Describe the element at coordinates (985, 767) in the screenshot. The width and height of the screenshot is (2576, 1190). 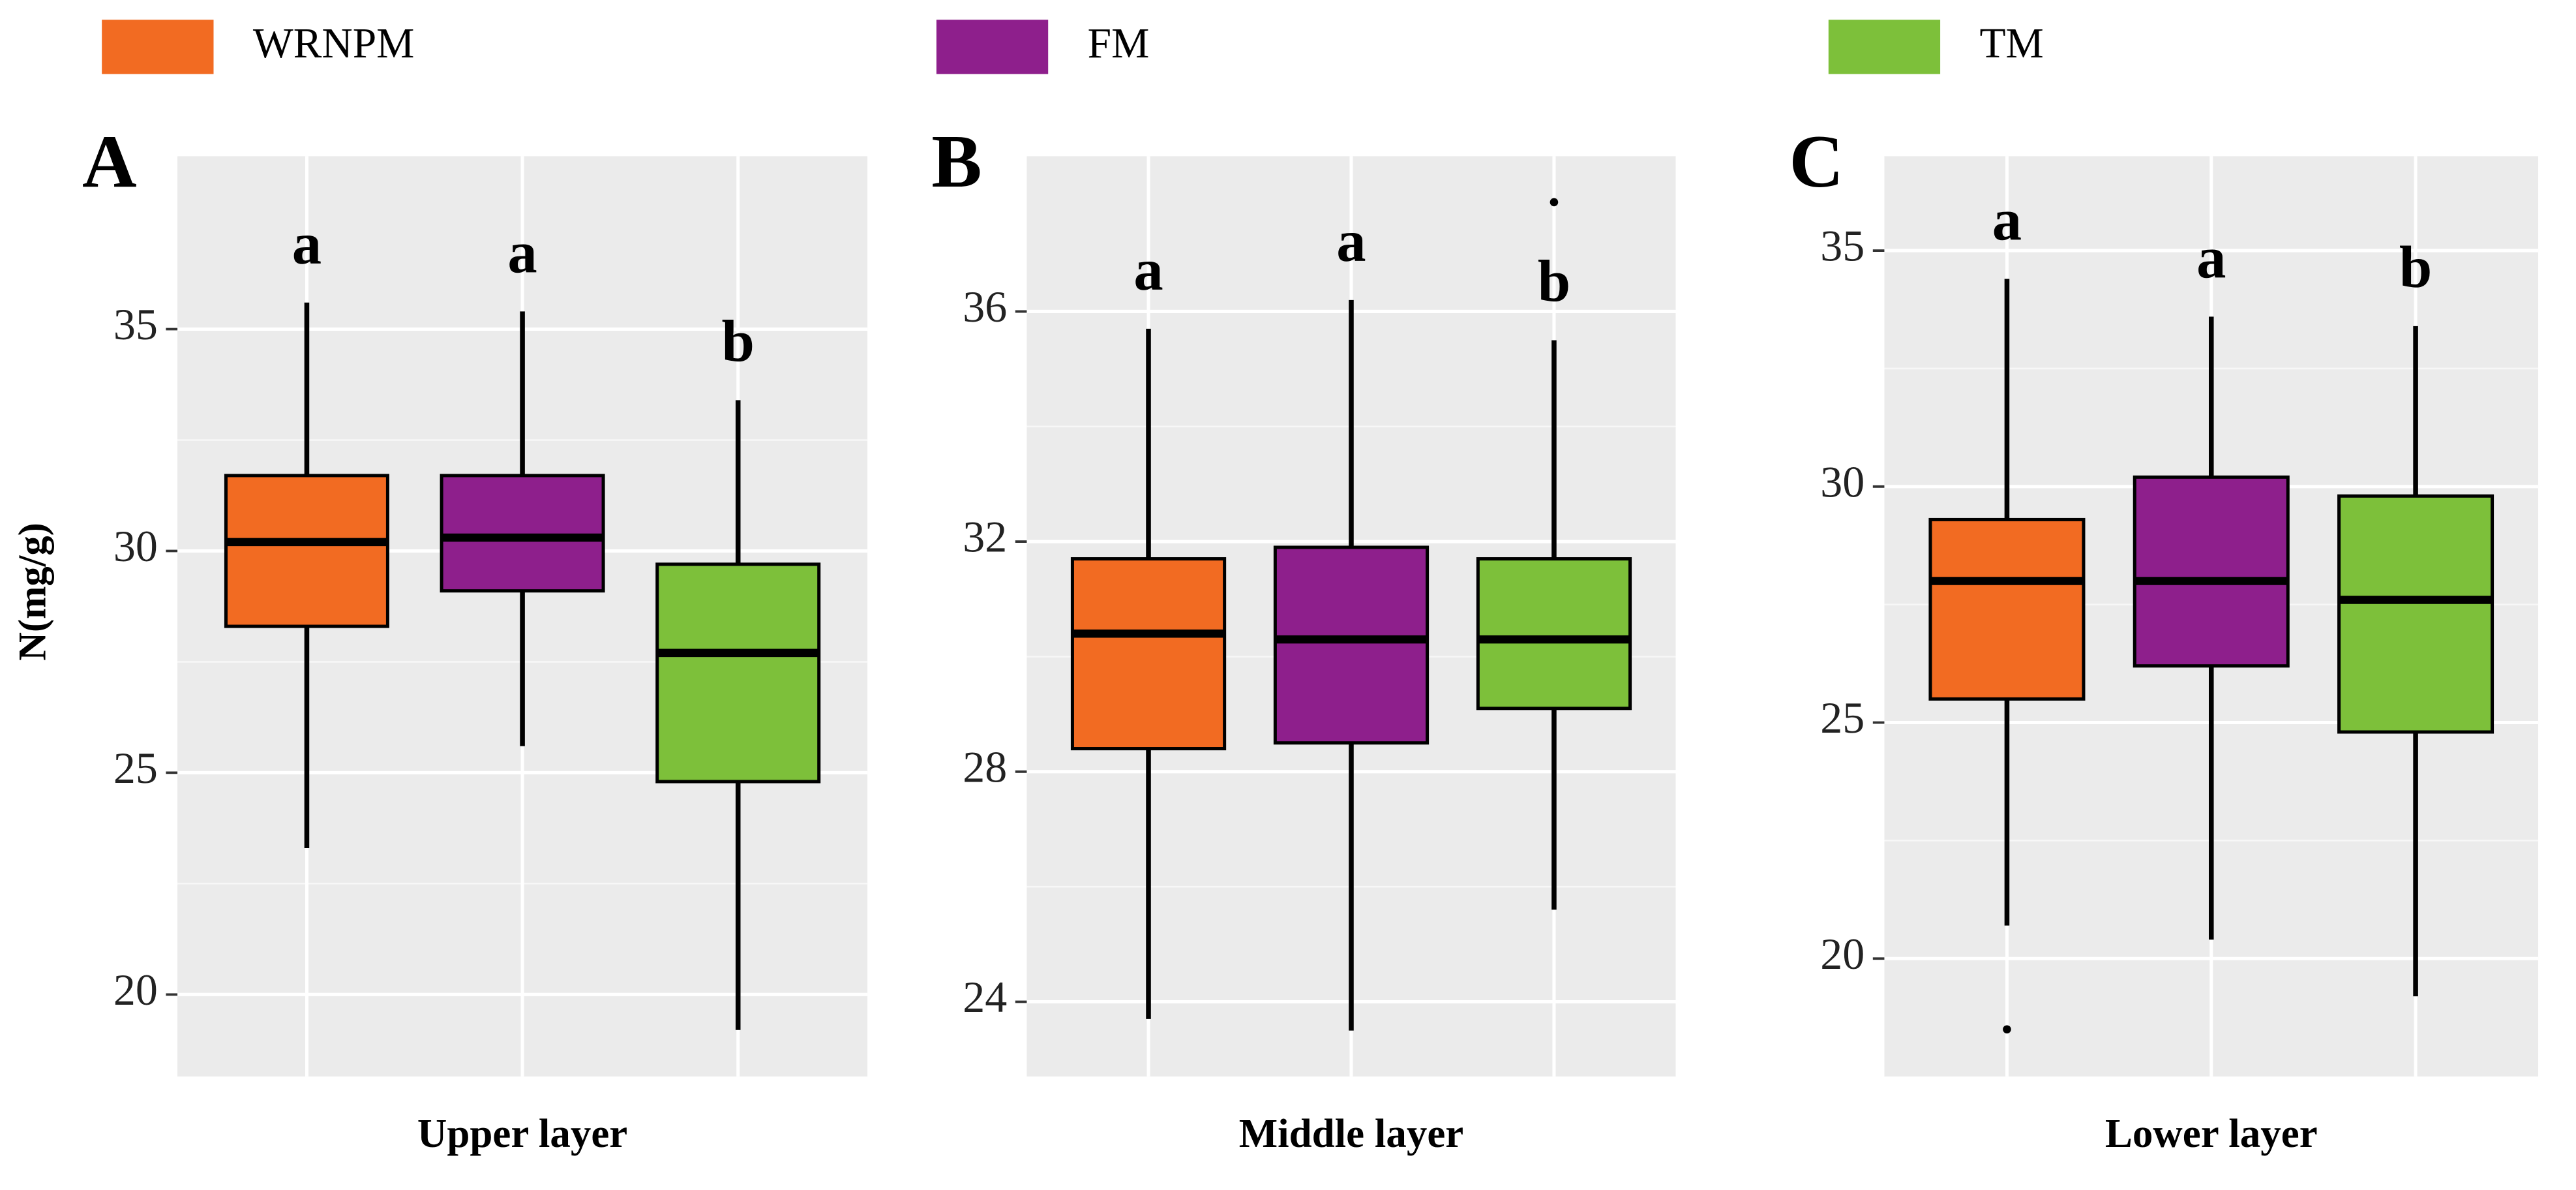
I see `y-tick-label: 28` at that location.